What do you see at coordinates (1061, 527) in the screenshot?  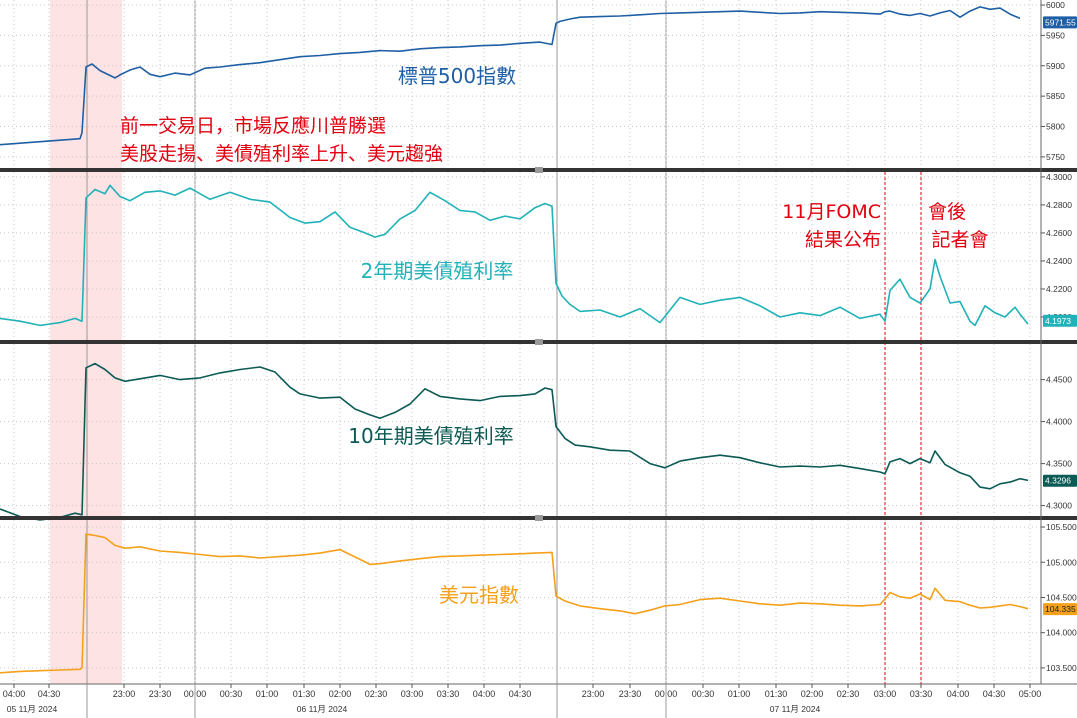 I see `y-tick-label: 105.500` at bounding box center [1061, 527].